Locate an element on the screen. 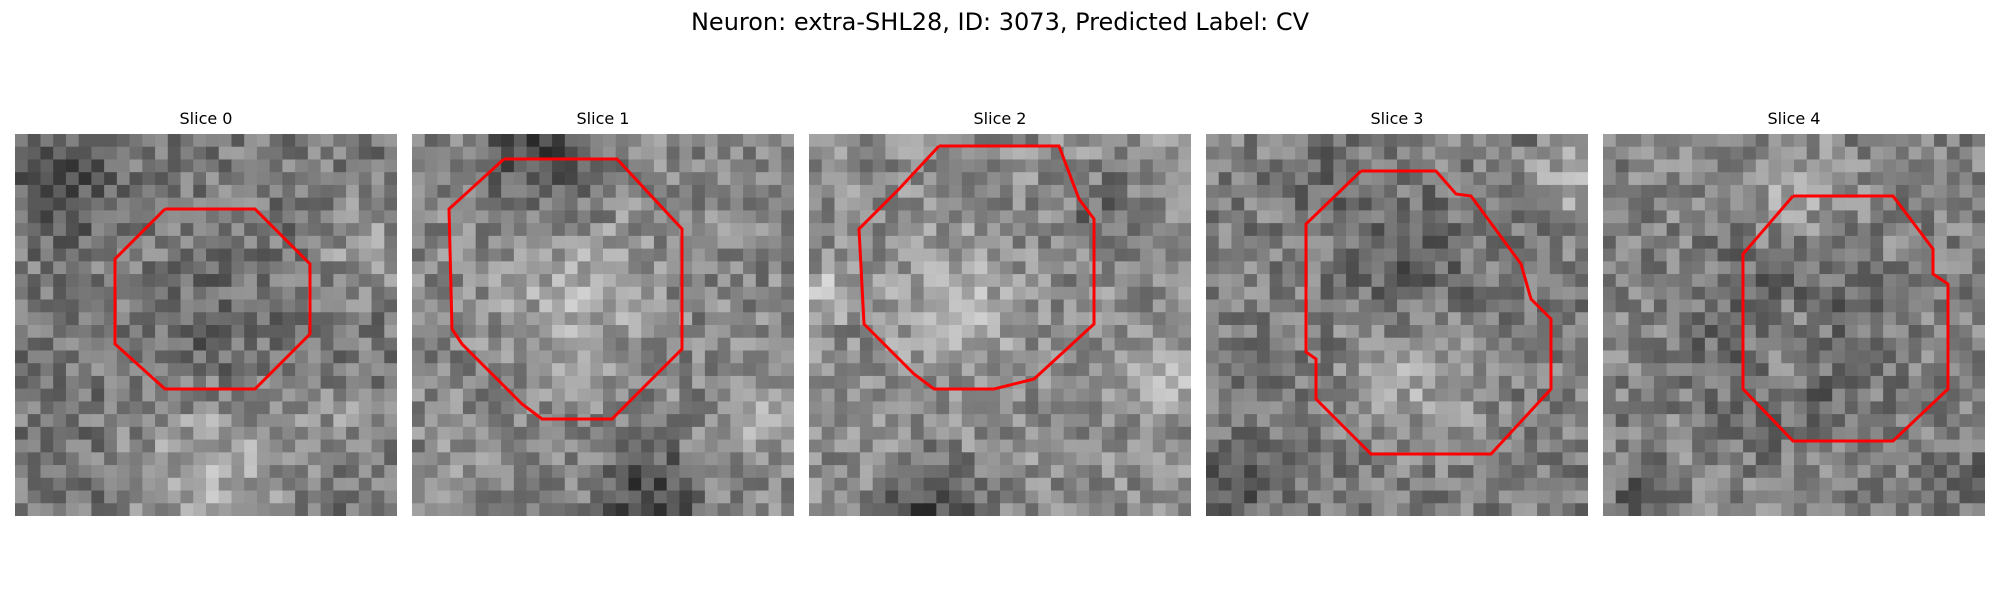  slice-title-0: Slice 0 is located at coordinates (206, 118).